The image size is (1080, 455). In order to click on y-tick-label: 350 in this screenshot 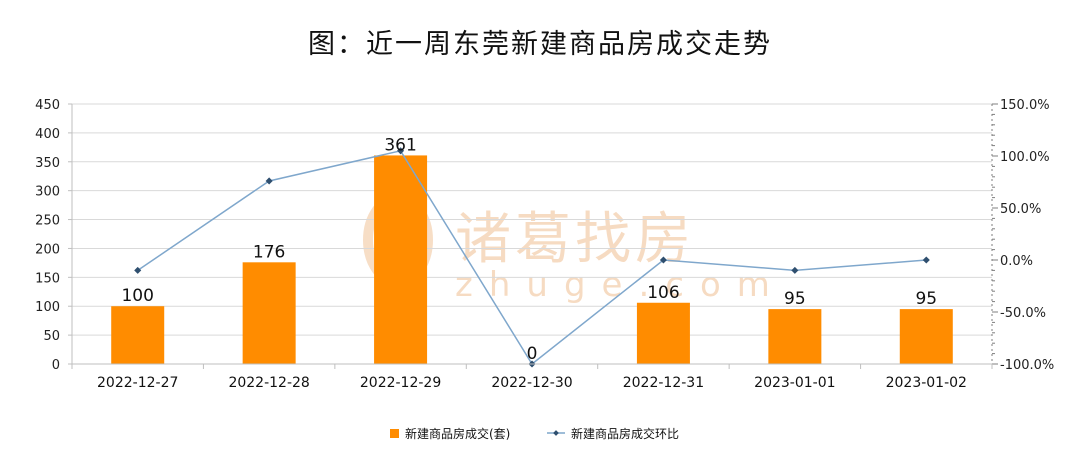, I will do `click(47, 163)`.